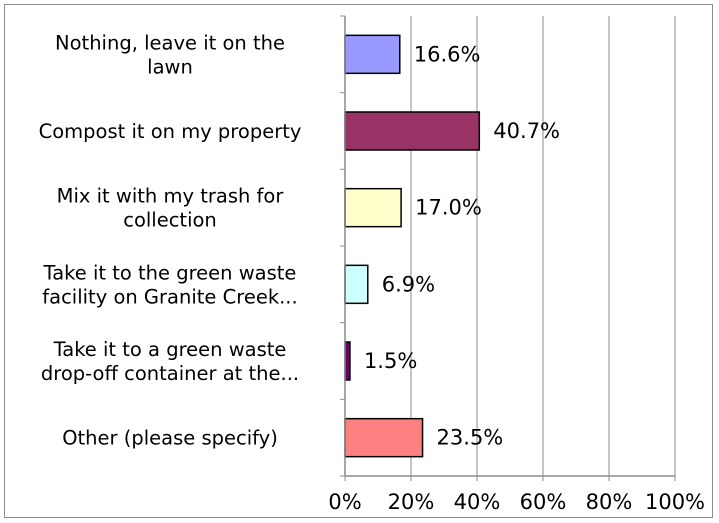  What do you see at coordinates (170, 349) in the screenshot?
I see `category-label: Take it to a green waste` at bounding box center [170, 349].